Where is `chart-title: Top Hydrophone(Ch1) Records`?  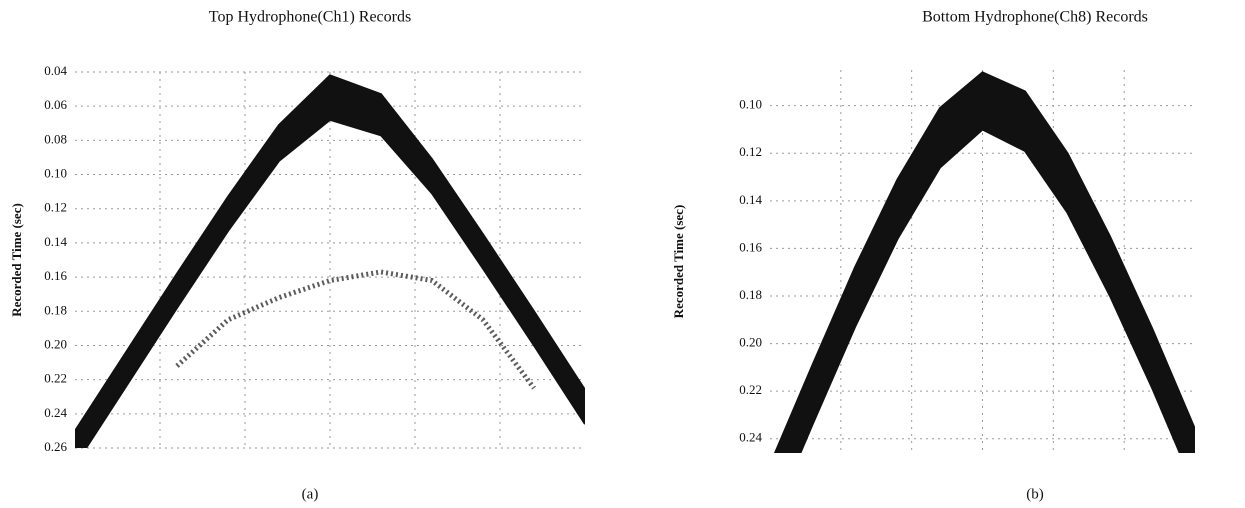 chart-title: Top Hydrophone(Ch1) Records is located at coordinates (310, 17).